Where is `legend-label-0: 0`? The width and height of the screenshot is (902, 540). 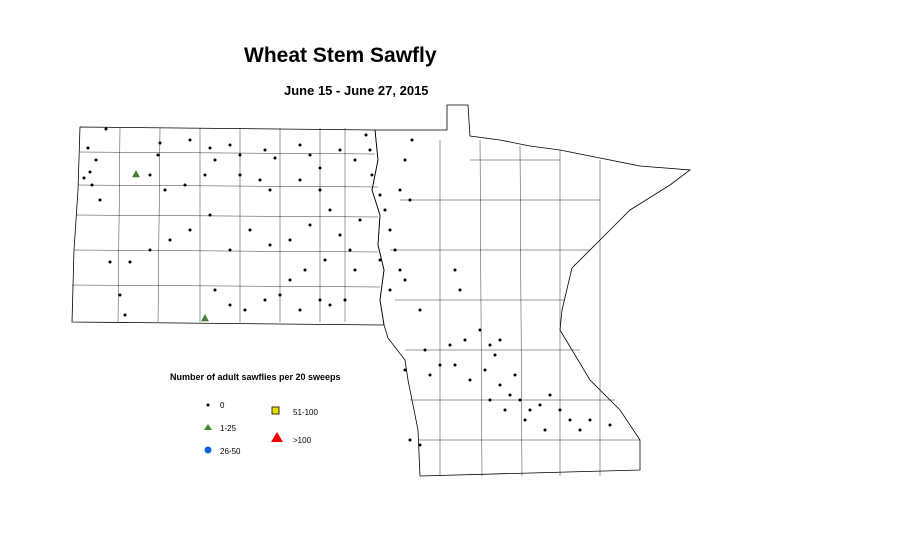 legend-label-0: 0 is located at coordinates (222, 405).